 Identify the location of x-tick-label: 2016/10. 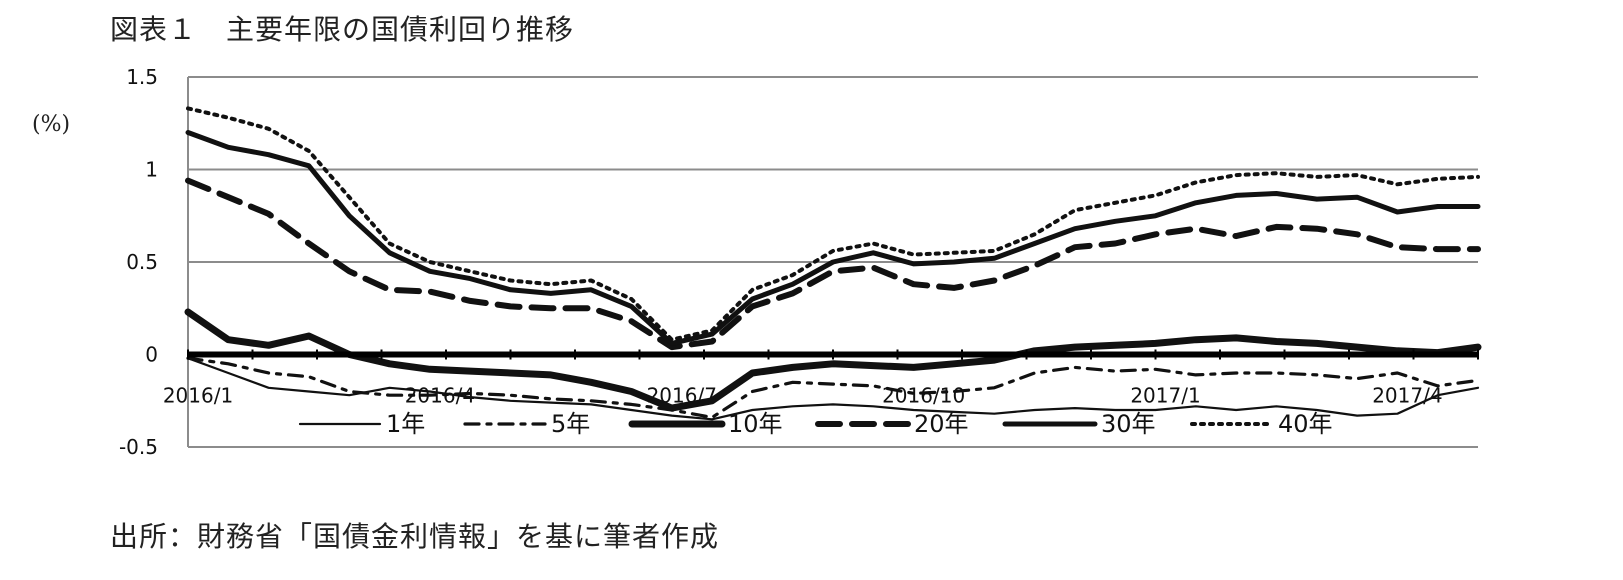
(923, 396).